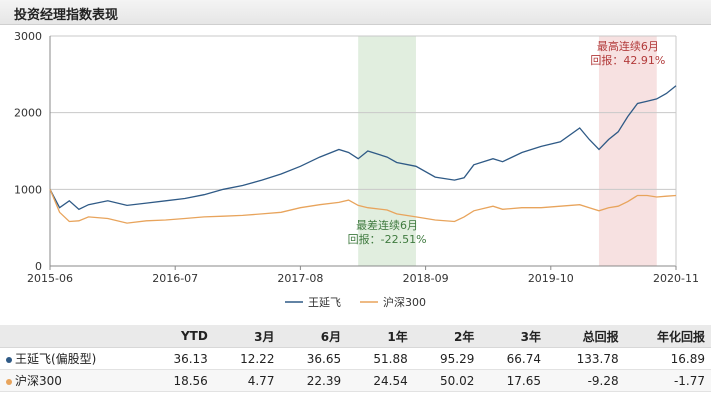 The image size is (711, 406). I want to click on best-6m-zone, so click(627, 151).